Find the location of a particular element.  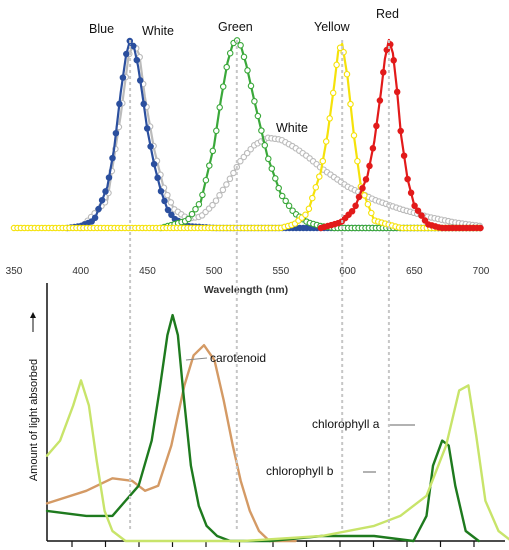

x-tick-label-650: 650 is located at coordinates (414, 271).